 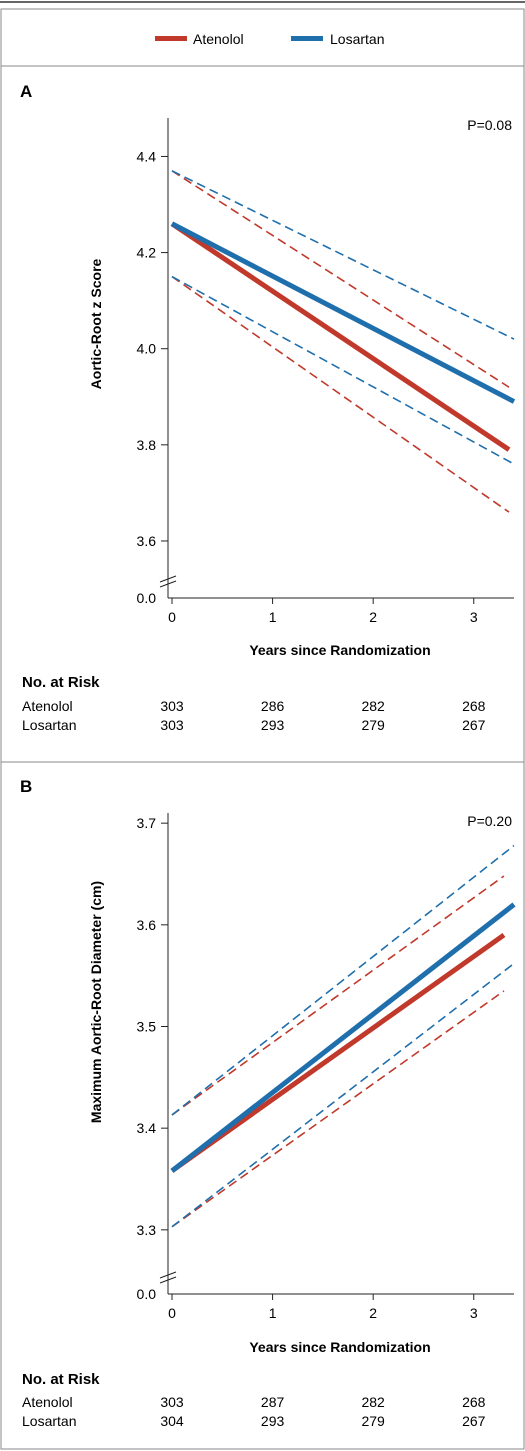 I want to click on y-tick-label-a: 4.2, so click(x=147, y=253).